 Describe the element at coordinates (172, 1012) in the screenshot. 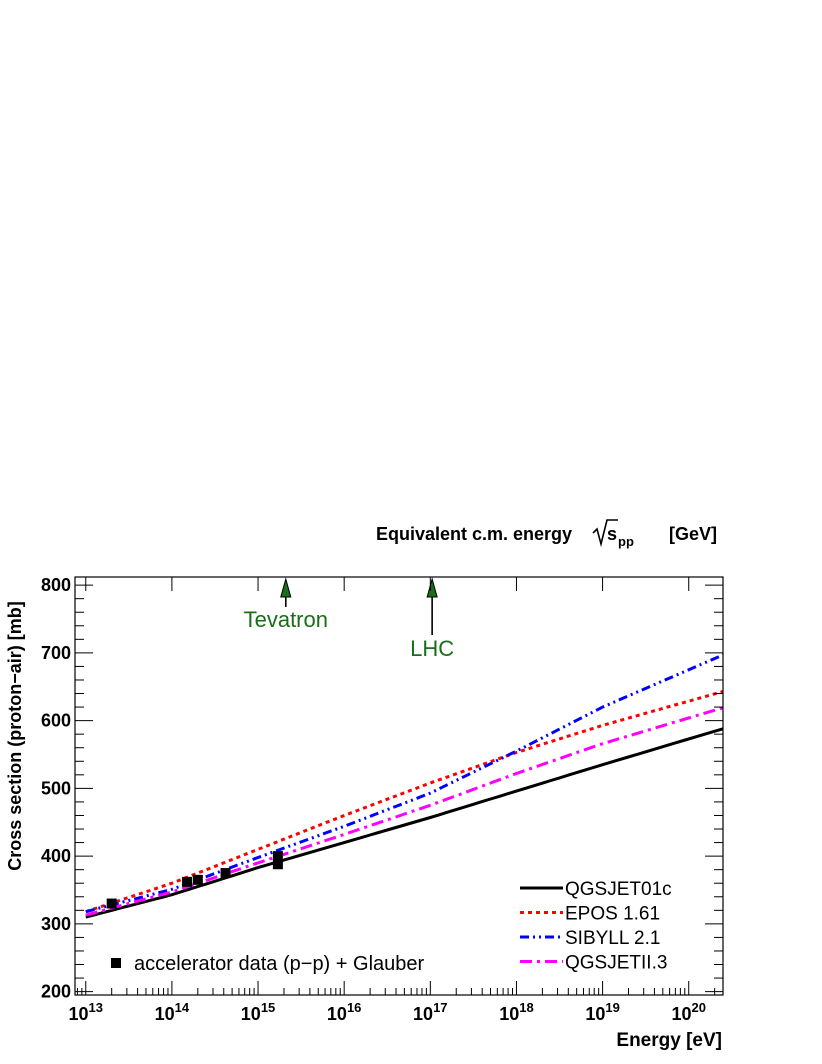

I see `x-tick-label: 1014` at that location.